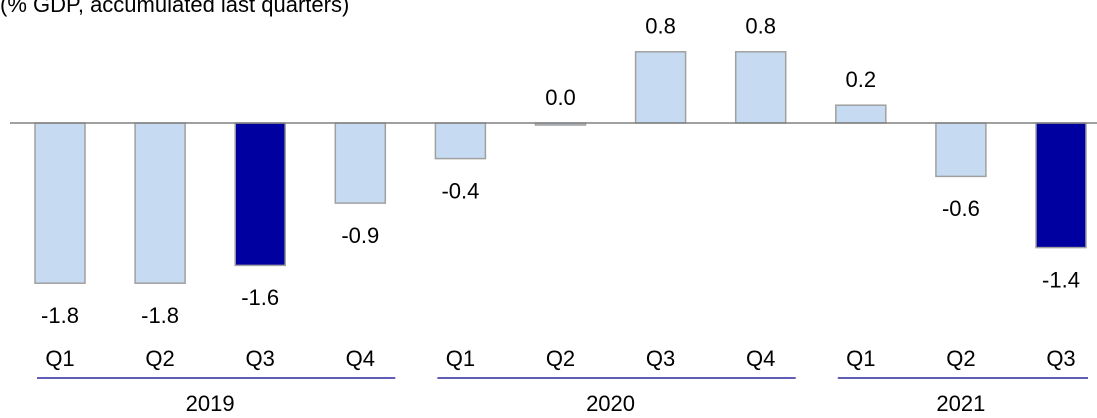 This screenshot has height=418, width=1097. Describe the element at coordinates (1061, 279) in the screenshot. I see `data-label: -1.4` at that location.